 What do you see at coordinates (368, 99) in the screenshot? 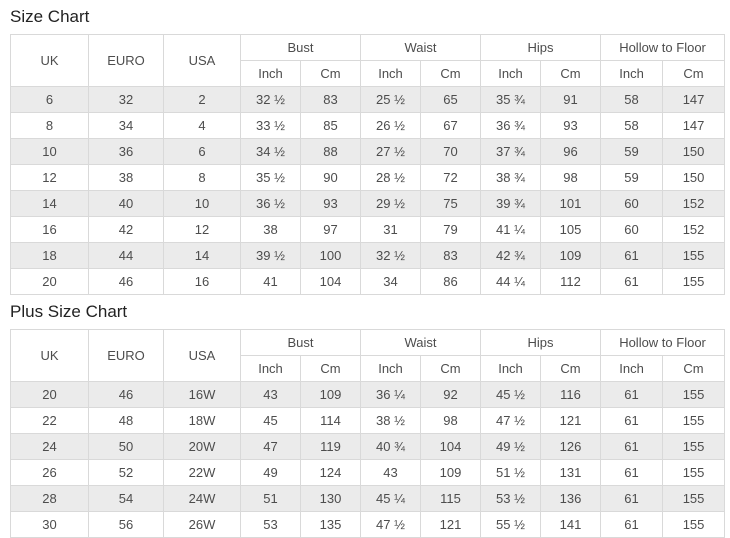
I see `table-row: 6 32 2 32 ½ 83 25 ½ 65 35 ¾ 91 58 147` at bounding box center [368, 99].